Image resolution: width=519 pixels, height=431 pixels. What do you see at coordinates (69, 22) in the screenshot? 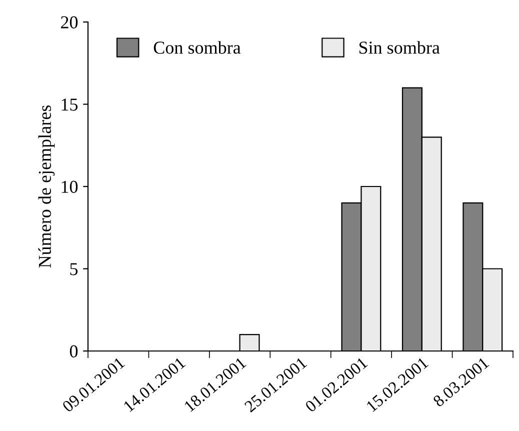
I see `y-tick-label: 20` at bounding box center [69, 22].